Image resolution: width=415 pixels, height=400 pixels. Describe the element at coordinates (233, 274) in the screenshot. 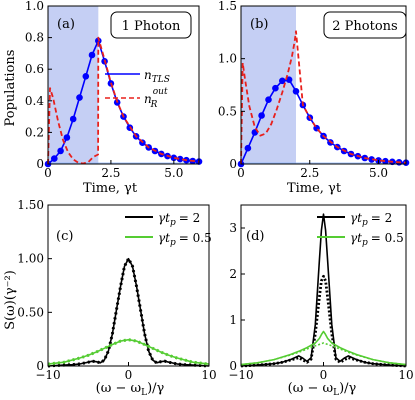

I see `y-tick-label: 2` at that location.